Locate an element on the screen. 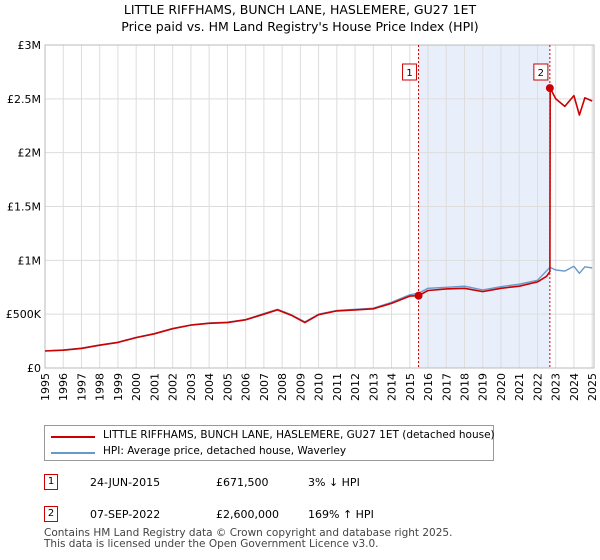 The width and height of the screenshot is (600, 560). transaction-price: £671,500 is located at coordinates (242, 482).